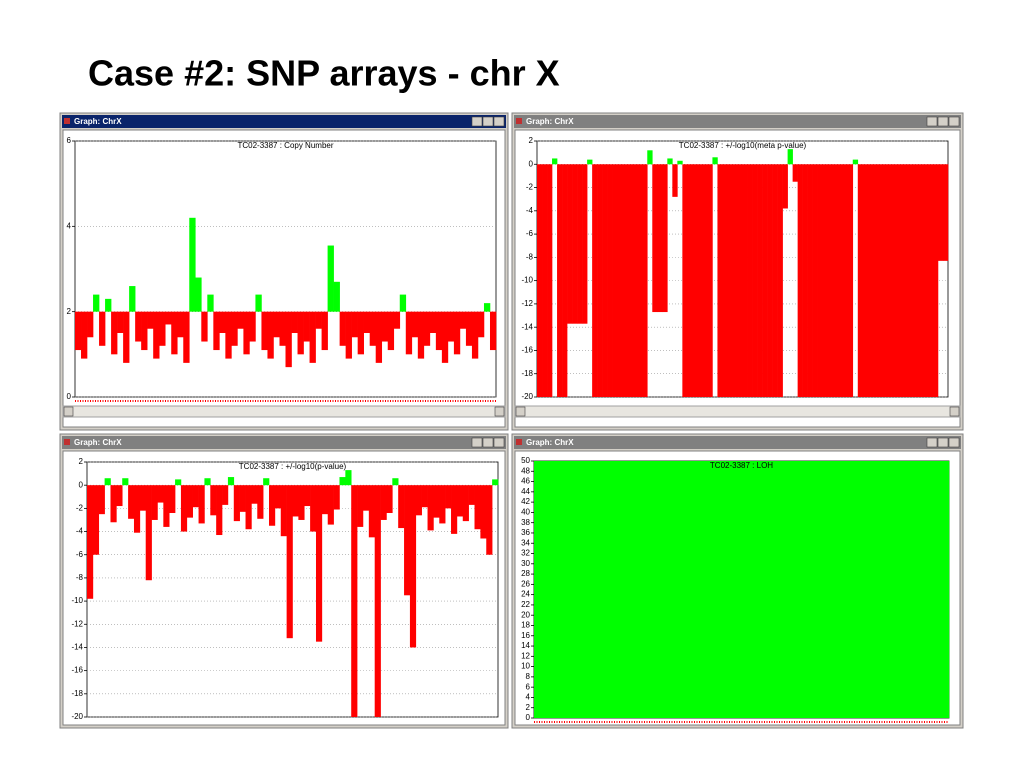 This screenshot has width=1024, height=768. Describe the element at coordinates (528, 697) in the screenshot. I see `y-tick-label: 4` at that location.